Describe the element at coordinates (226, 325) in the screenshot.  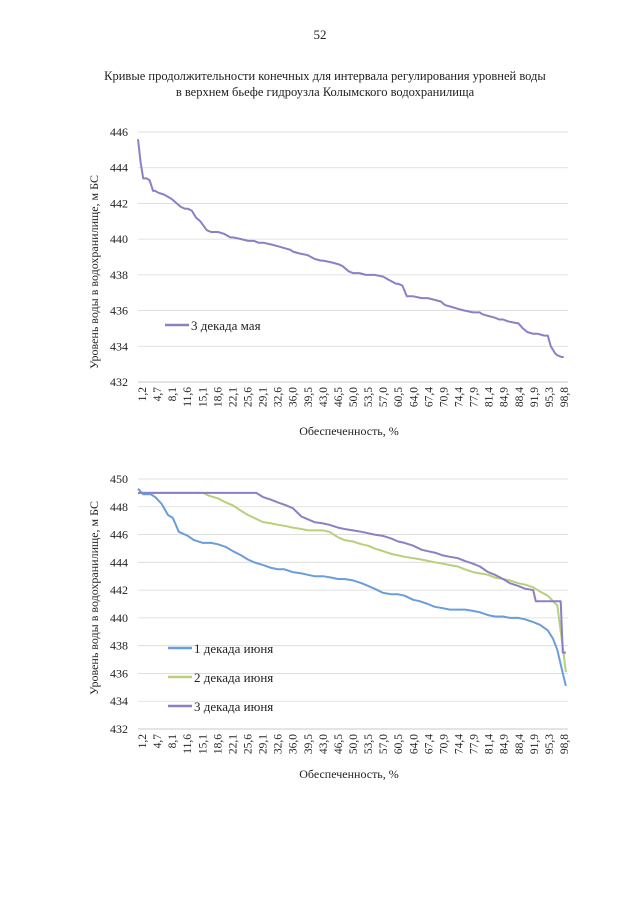
I see `legend-label: 3 декада мая` at that location.